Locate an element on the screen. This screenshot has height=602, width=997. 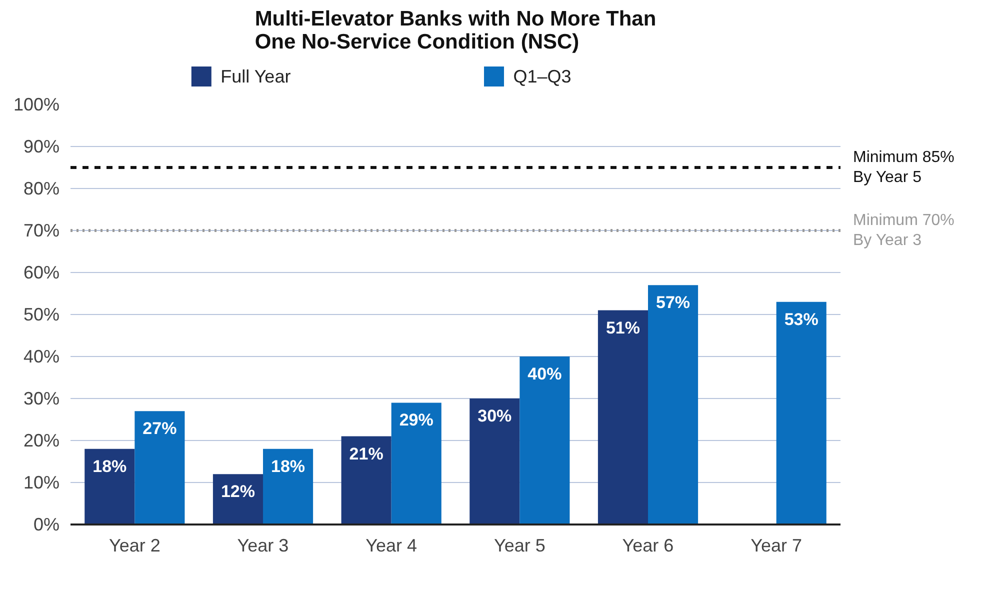
data-label: 53% is located at coordinates (801, 319).